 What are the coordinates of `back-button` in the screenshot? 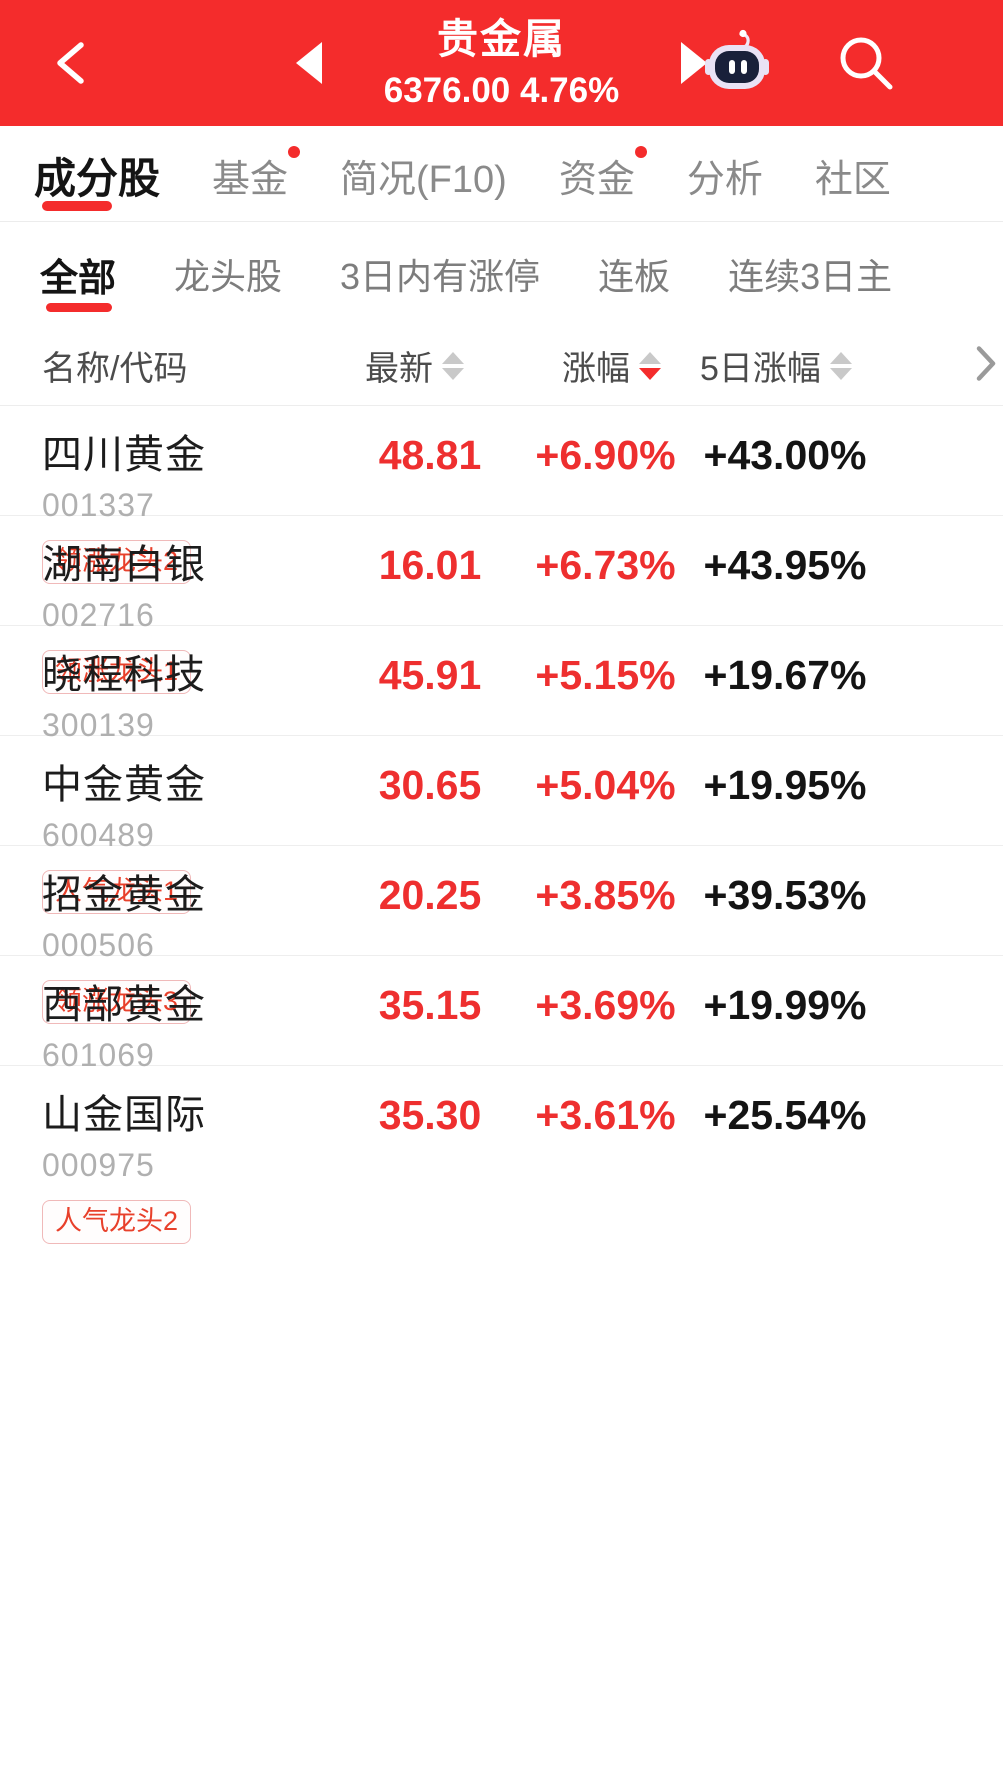 It's located at (71, 63).